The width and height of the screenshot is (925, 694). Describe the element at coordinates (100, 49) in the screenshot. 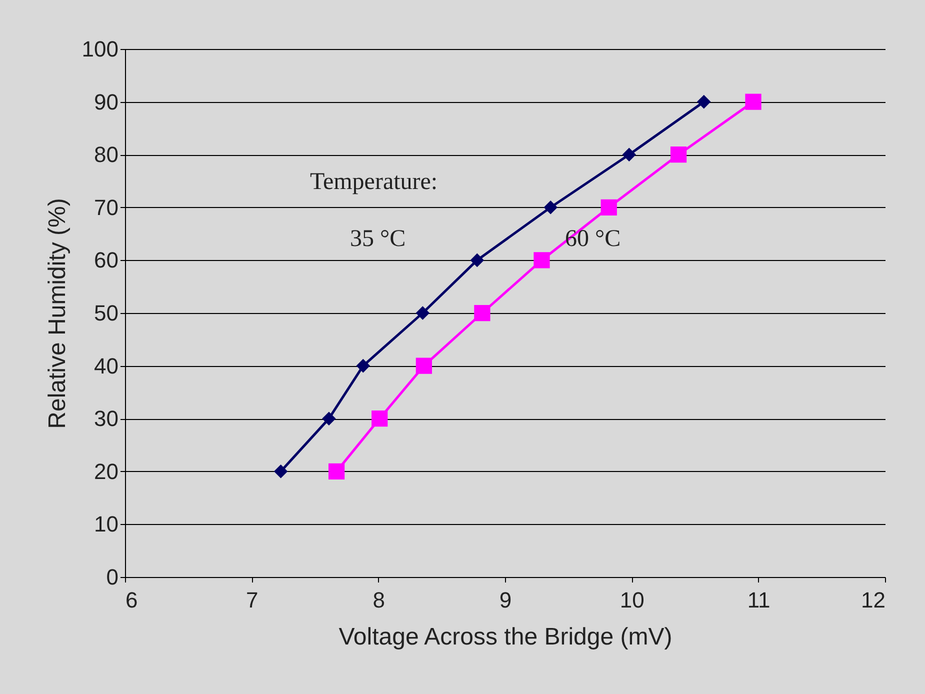

I see `y-tick-label: 100` at that location.